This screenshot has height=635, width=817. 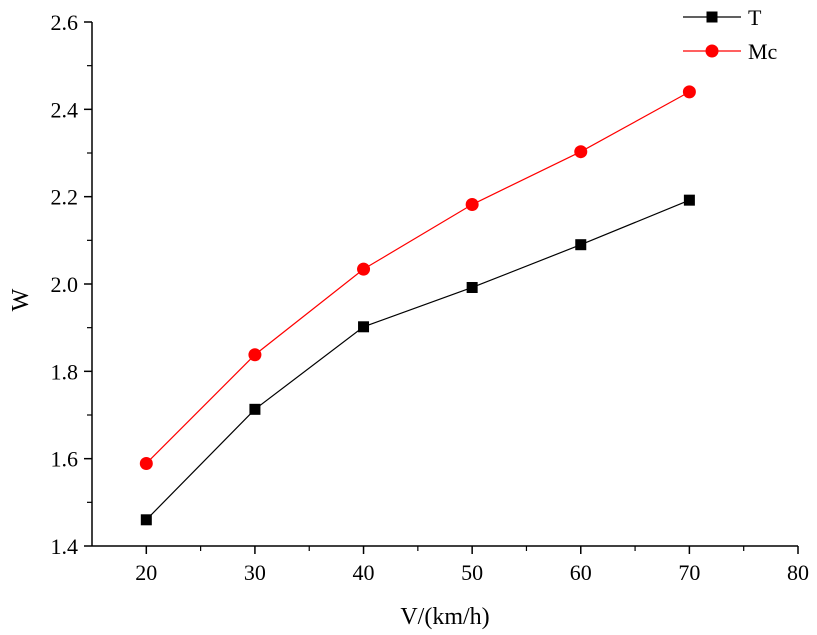 I want to click on legend-marker-t, so click(x=712, y=17).